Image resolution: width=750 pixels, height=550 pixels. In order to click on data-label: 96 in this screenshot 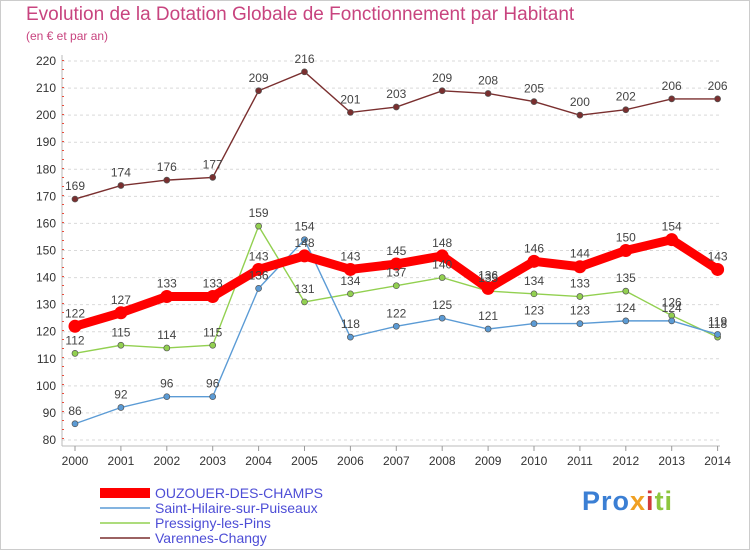, I will do `click(213, 384)`.